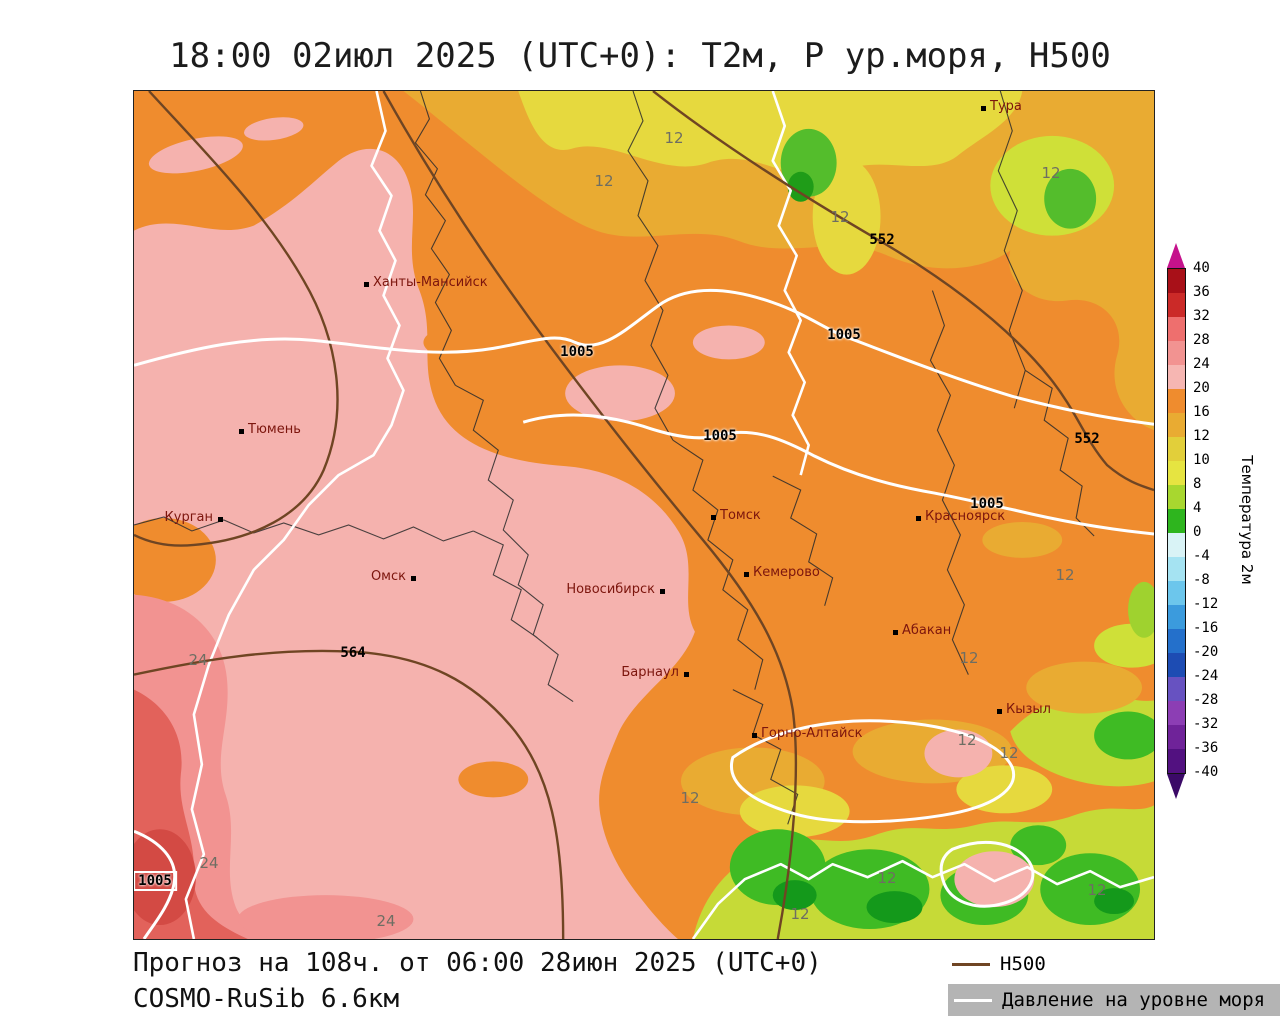 This screenshot has height=1024, width=1280. I want to click on colorbar-title: Температура 2м, so click(1247, 520).